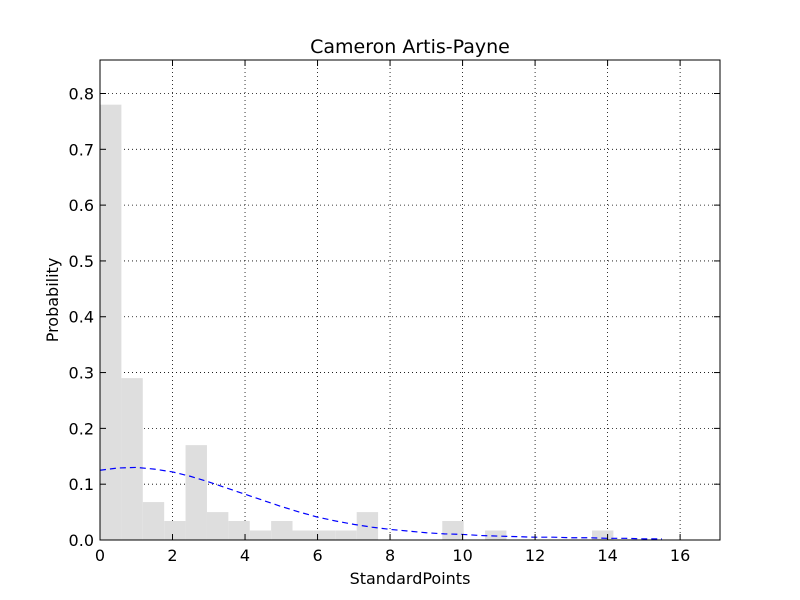 Image resolution: width=800 pixels, height=600 pixels. I want to click on y-tick-label: 0.6, so click(81, 205).